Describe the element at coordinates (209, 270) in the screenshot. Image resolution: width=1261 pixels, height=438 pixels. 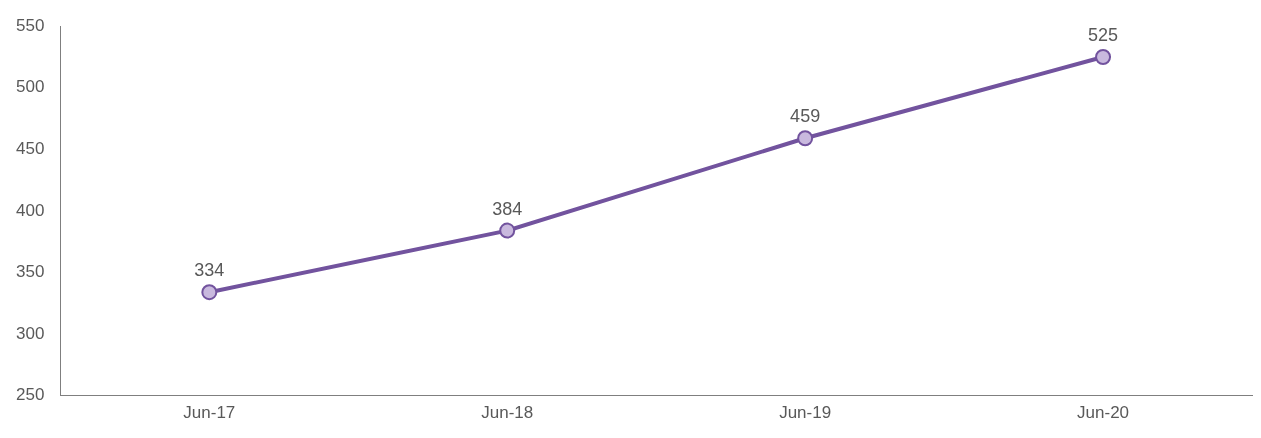
I see `data-label: 334` at that location.